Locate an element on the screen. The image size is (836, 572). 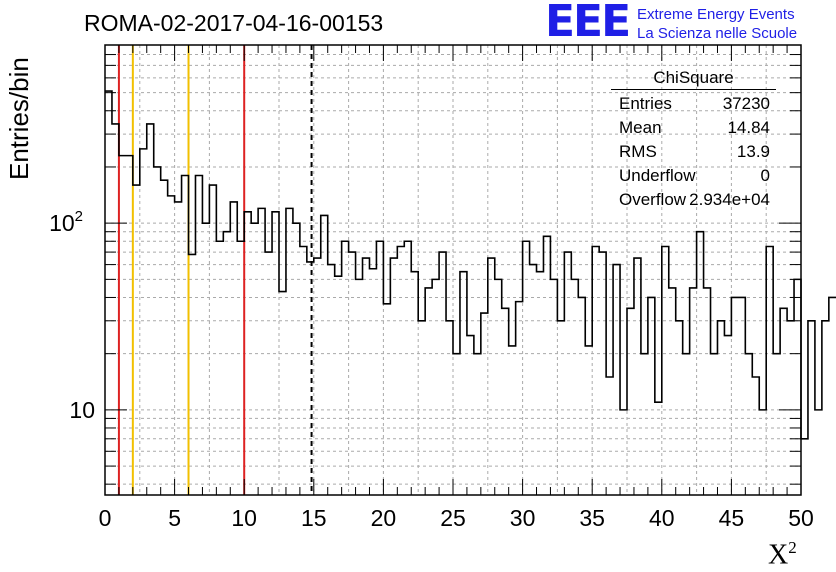
logo-line-2: La Scienza nelle Scuole is located at coordinates (717, 33).